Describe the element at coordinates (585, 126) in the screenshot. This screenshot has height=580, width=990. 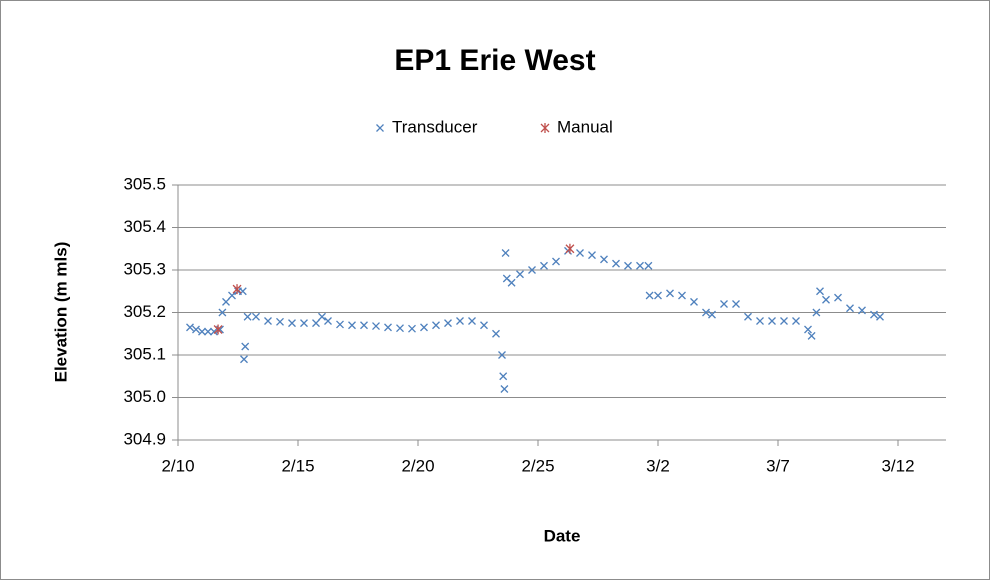
I see `legend-label: Manual` at that location.